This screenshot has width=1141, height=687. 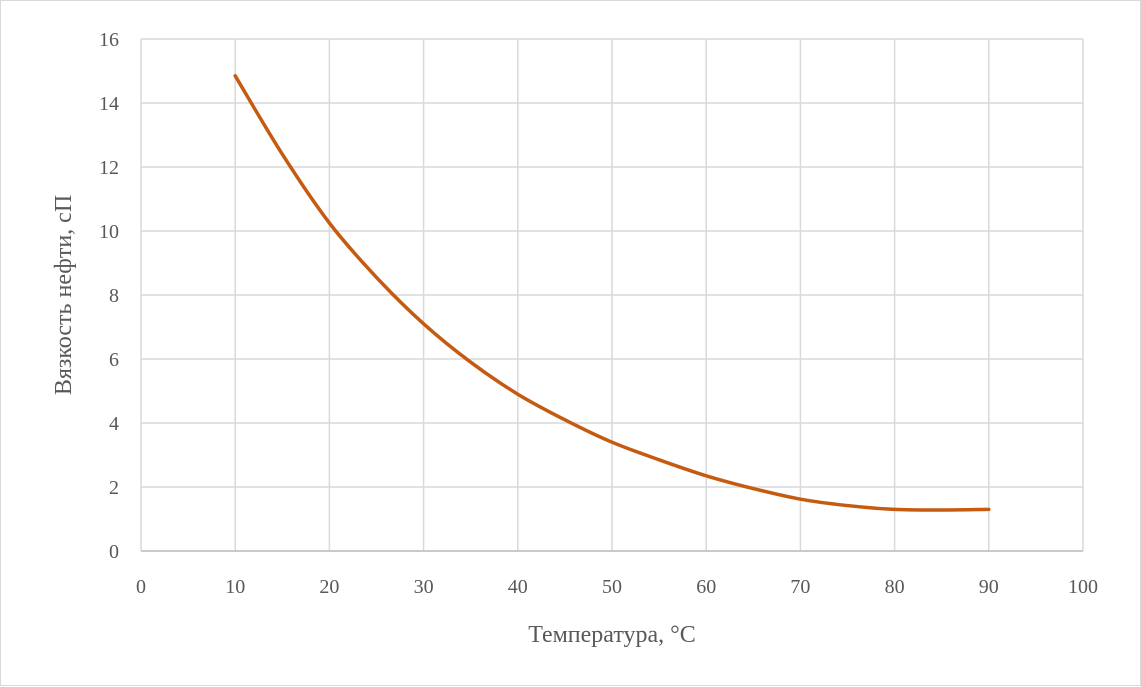 I want to click on y-tick-label: 0, so click(x=114, y=552).